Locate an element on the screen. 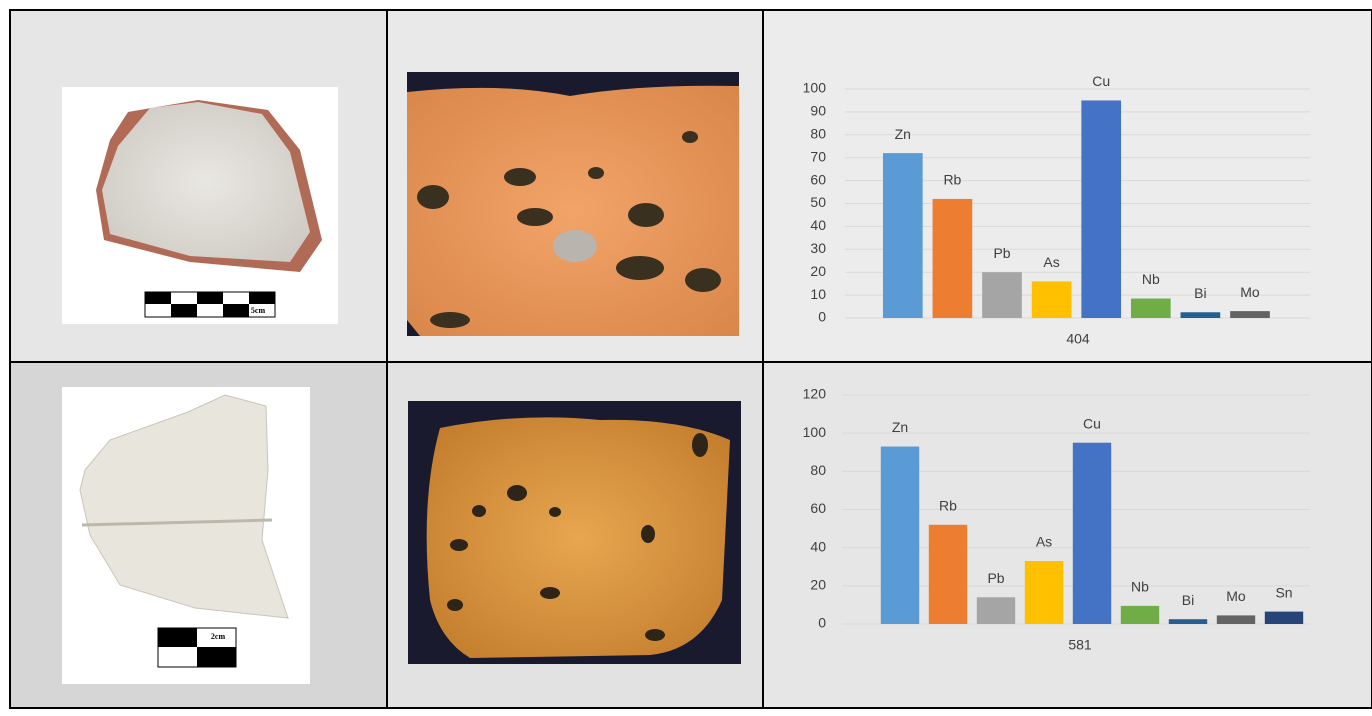 This screenshot has height=716, width=1372. y-tick-label: 90 is located at coordinates (818, 111).